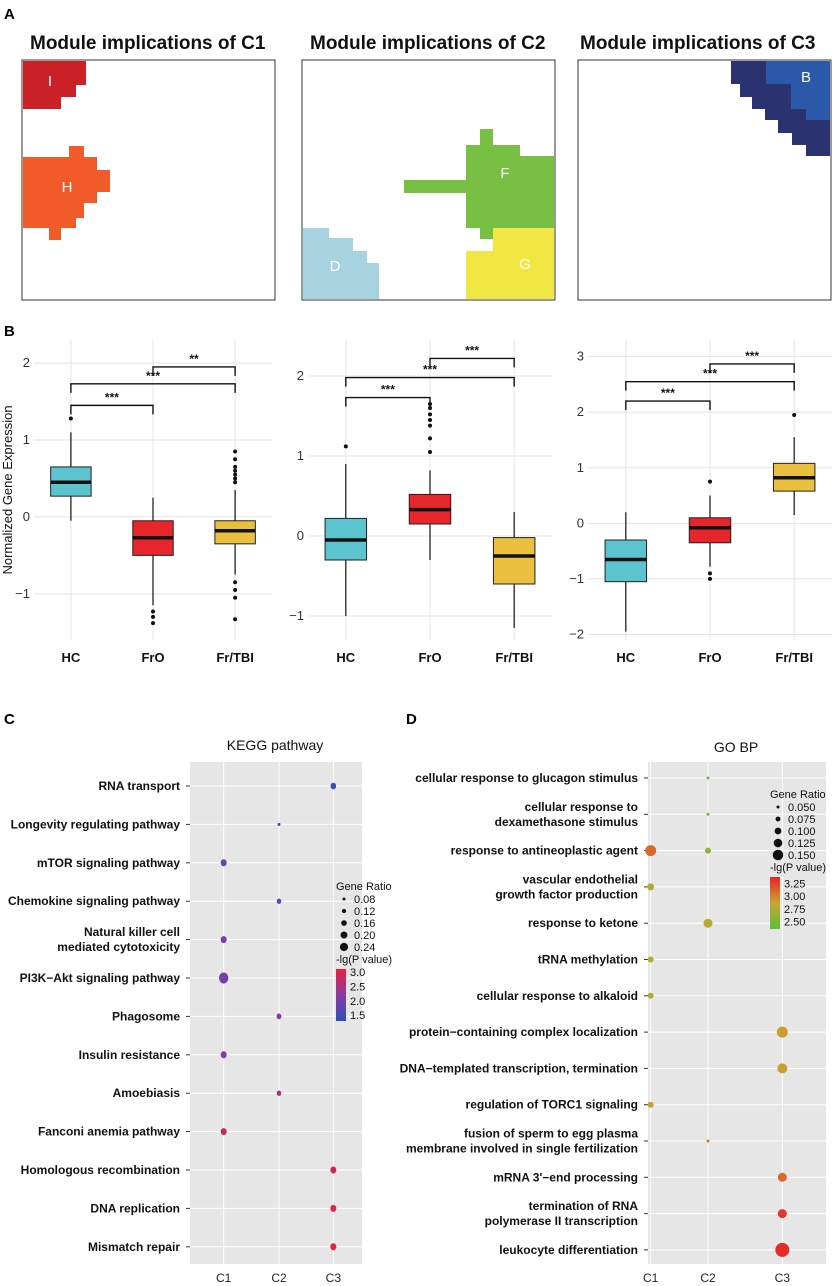  Describe the element at coordinates (561, 1221) in the screenshot. I see `term-label: polymerase II transcription` at that location.